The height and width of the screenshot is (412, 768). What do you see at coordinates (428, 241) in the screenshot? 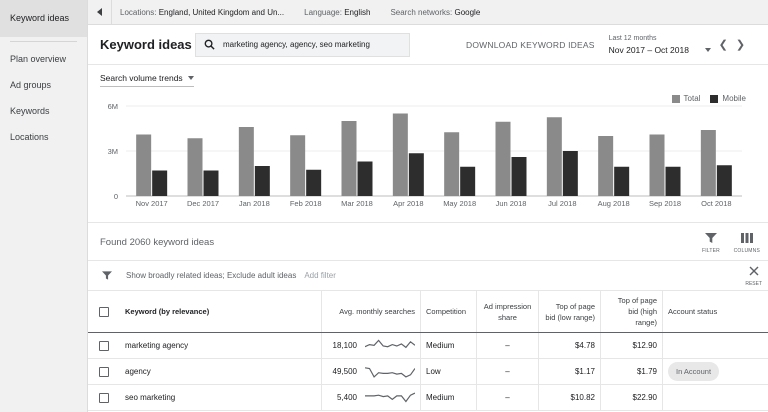
I see `results-summary-bar: Found 2060 keyword ideas FILTER COLUMNS` at bounding box center [428, 241].